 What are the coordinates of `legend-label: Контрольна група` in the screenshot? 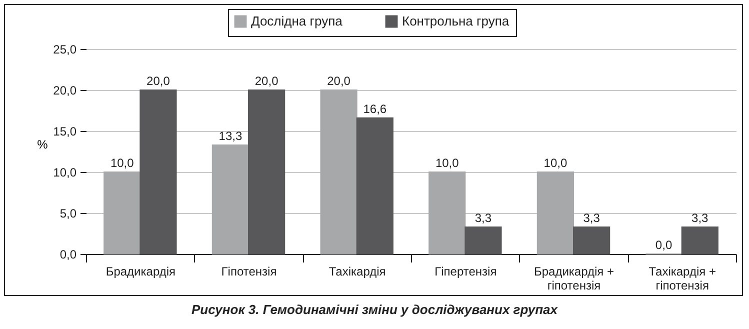 It's located at (456, 21).